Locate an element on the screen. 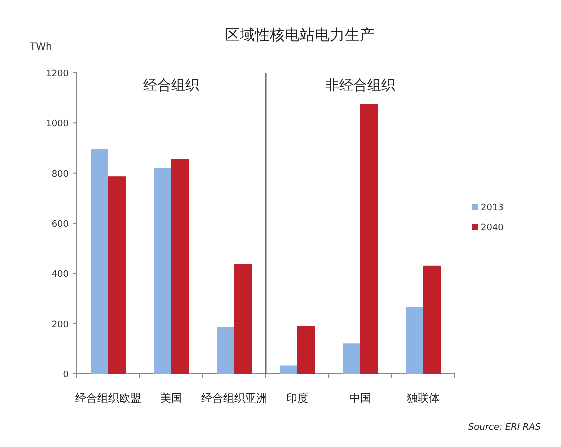  legend-label: 2013 is located at coordinates (492, 209).